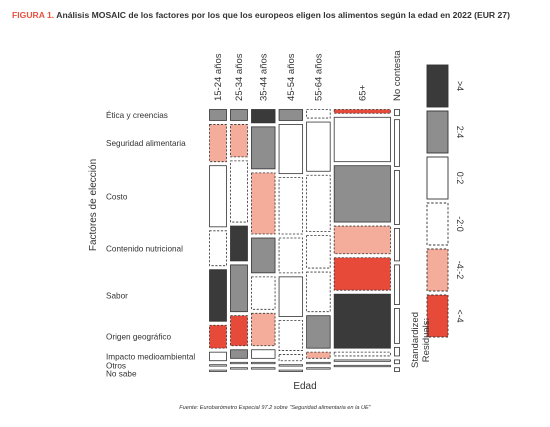 The width and height of the screenshot is (550, 427). I want to click on legend-label-pos-mid: 2:4, so click(460, 132).